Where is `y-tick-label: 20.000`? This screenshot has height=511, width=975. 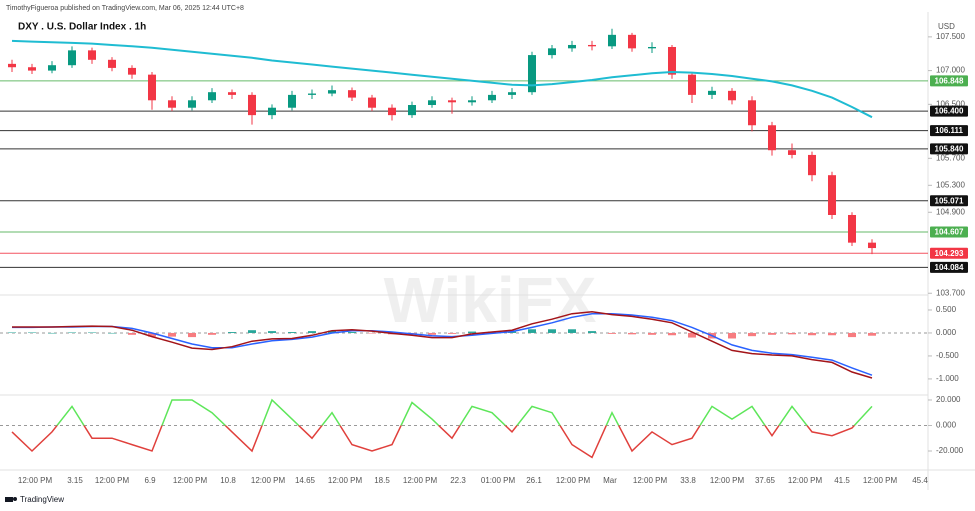
y-tick-label: 20.000 is located at coordinates (948, 399).